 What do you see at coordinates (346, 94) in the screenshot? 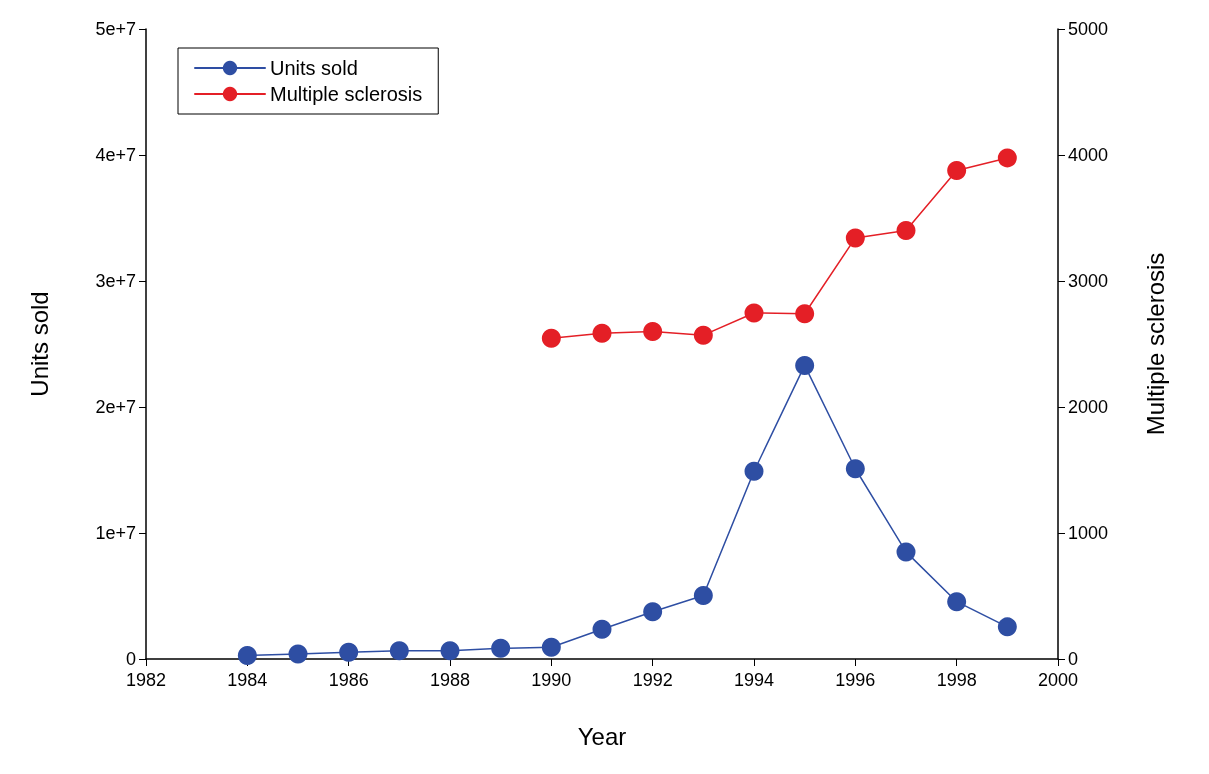
I see `legend-label: Multiple sclerosis` at bounding box center [346, 94].